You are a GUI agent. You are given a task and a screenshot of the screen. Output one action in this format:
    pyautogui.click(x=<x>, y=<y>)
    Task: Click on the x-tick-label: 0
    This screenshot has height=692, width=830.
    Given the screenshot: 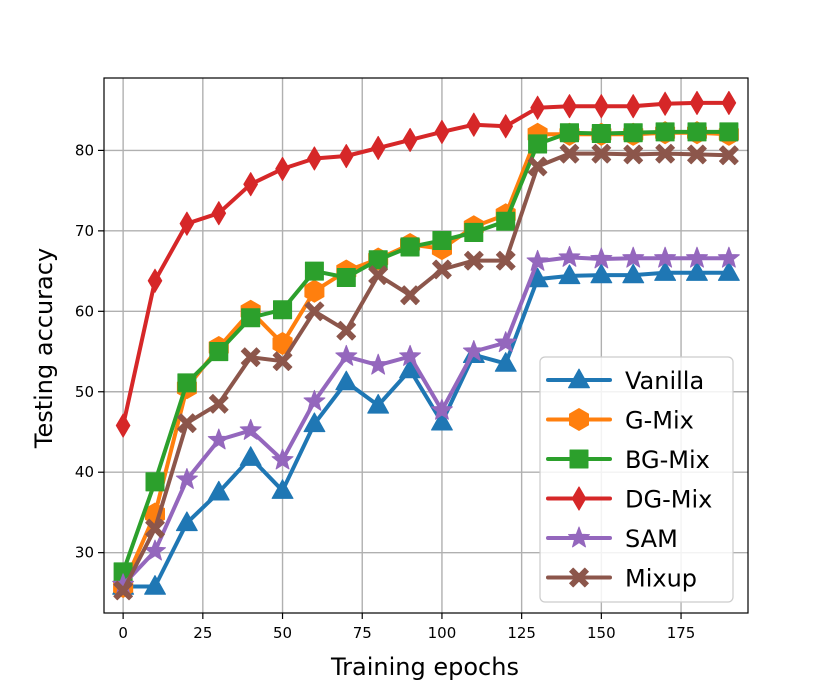 What is the action you would take?
    pyautogui.click(x=123, y=633)
    